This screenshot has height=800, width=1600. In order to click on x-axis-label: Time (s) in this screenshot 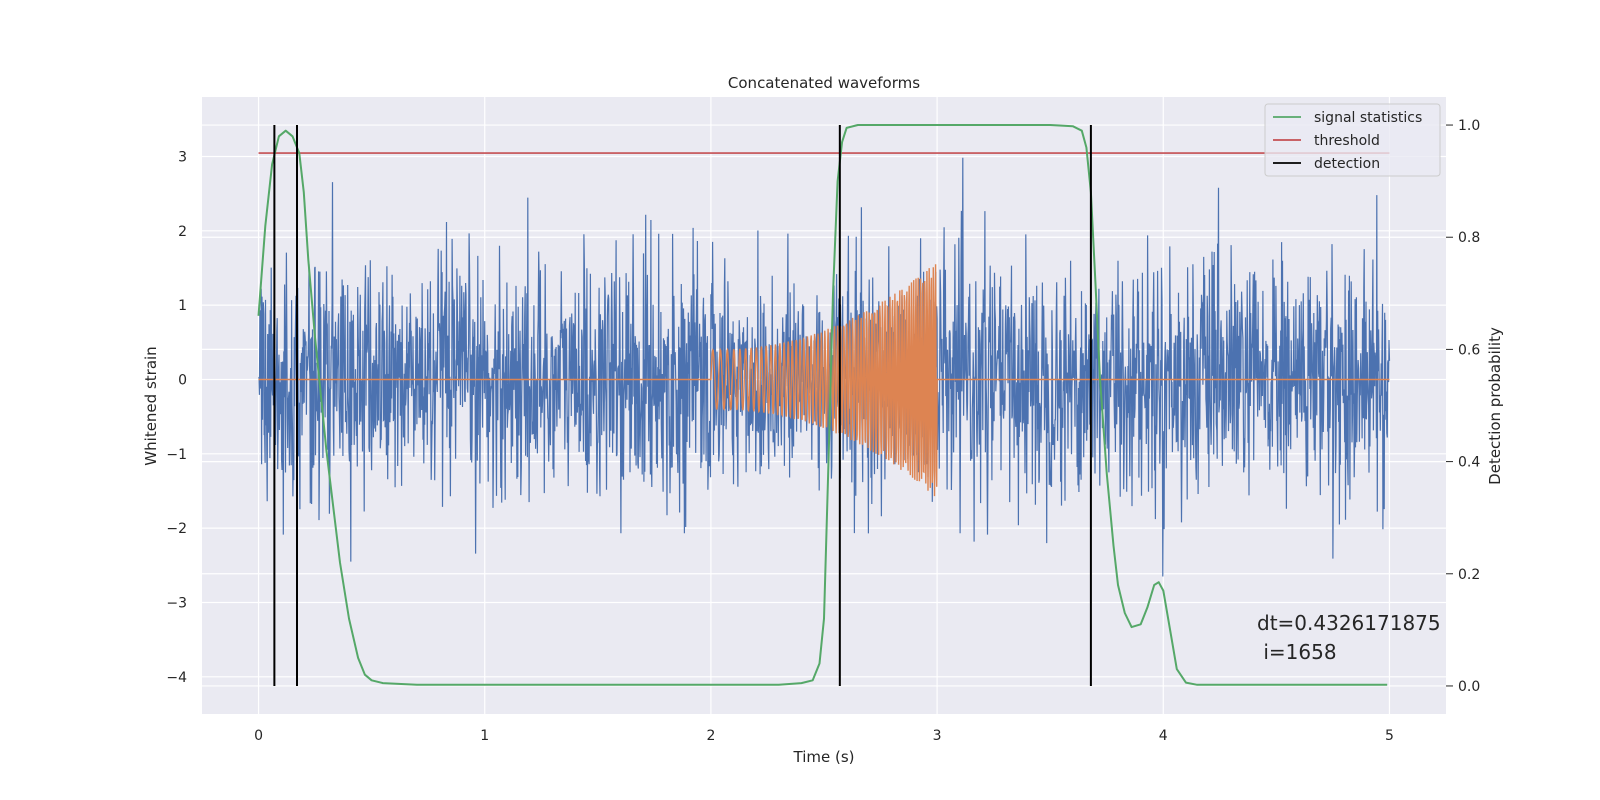, I will do `click(824, 757)`.